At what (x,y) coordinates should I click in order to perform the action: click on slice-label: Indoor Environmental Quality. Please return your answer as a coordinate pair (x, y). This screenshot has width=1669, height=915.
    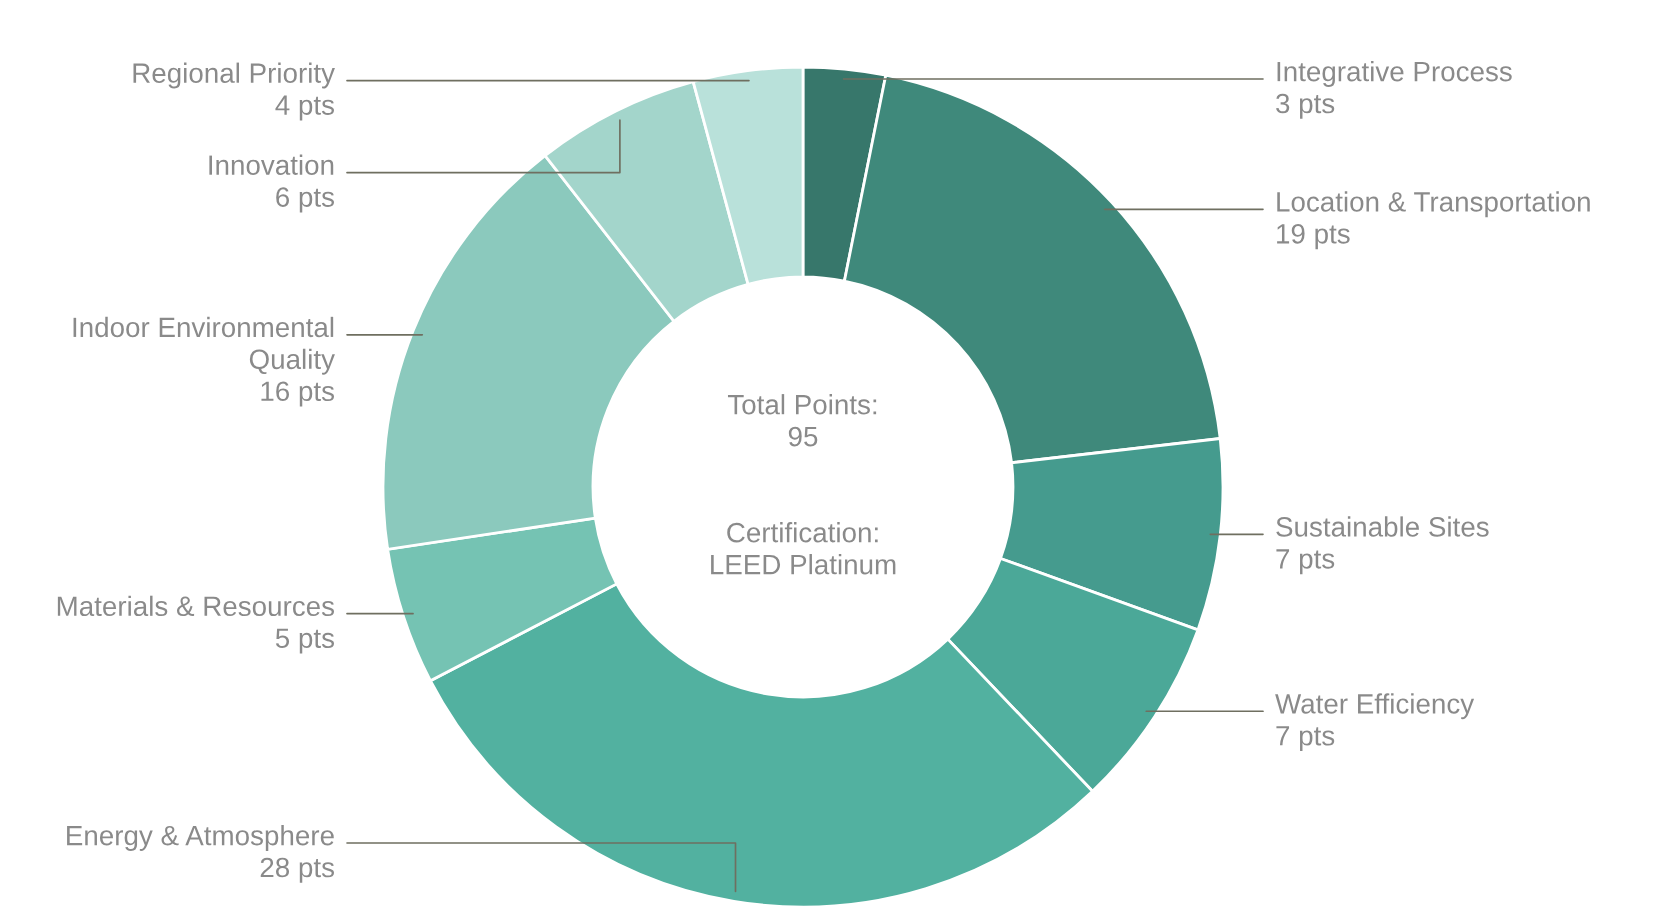
    Looking at the image, I should click on (204, 345).